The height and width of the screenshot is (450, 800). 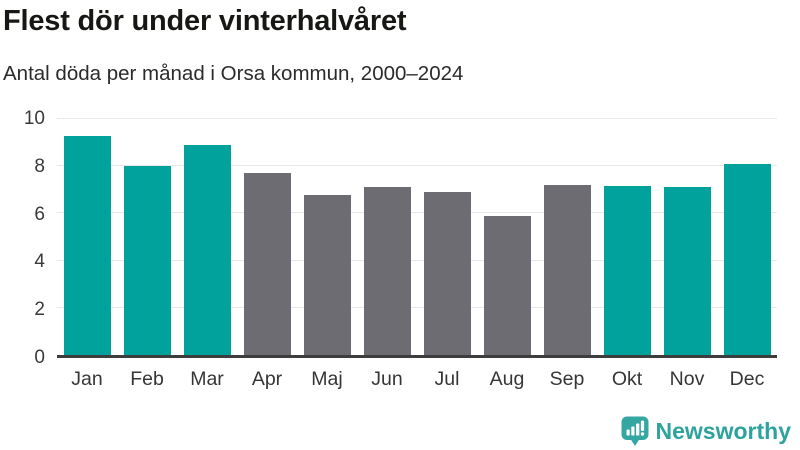 I want to click on bar-slot-jun, so click(x=387, y=237).